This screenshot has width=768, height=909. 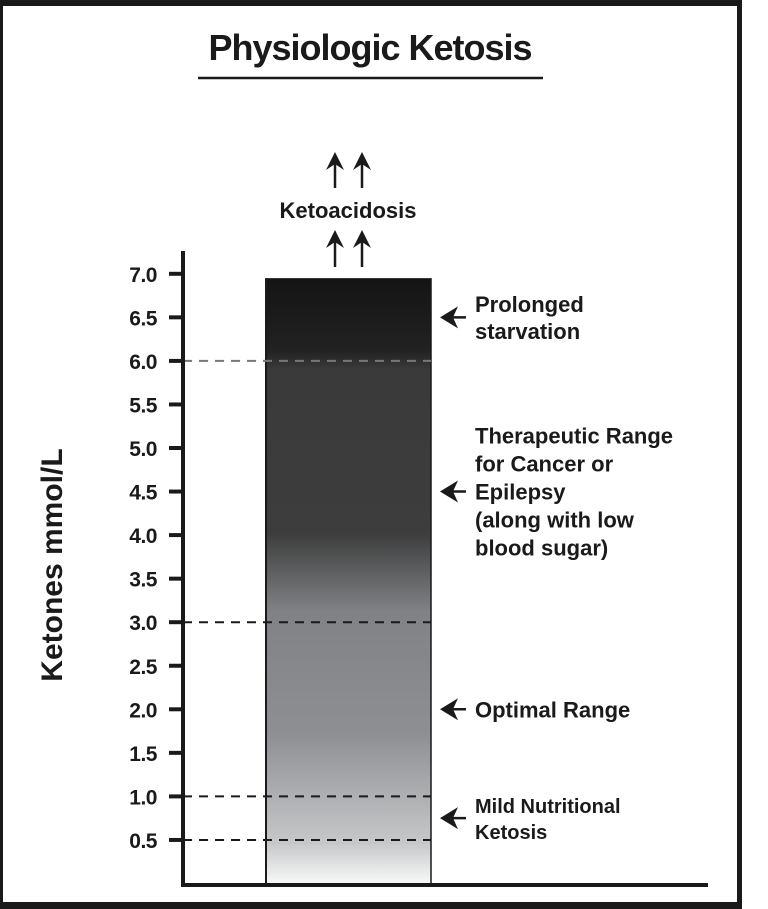 What do you see at coordinates (143, 536) in the screenshot?
I see `y-tick-label: 4.0` at bounding box center [143, 536].